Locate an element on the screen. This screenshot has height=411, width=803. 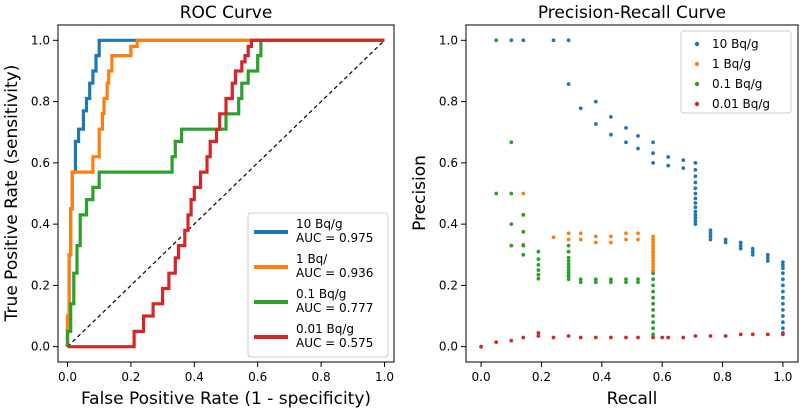
roc-y-tick-label: 1.0 is located at coordinates (40, 40).